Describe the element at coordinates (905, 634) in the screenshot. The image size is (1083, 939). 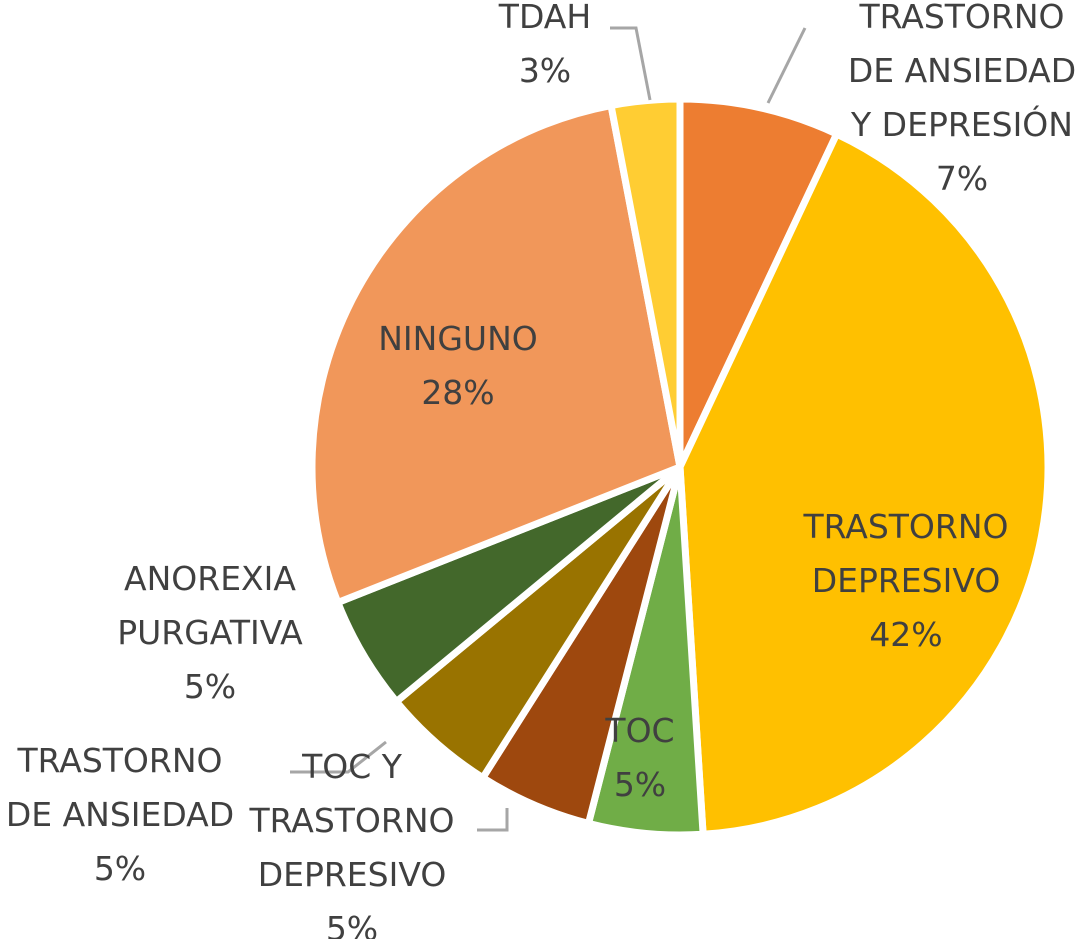
I see `data-label-percent: 42%` at that location.